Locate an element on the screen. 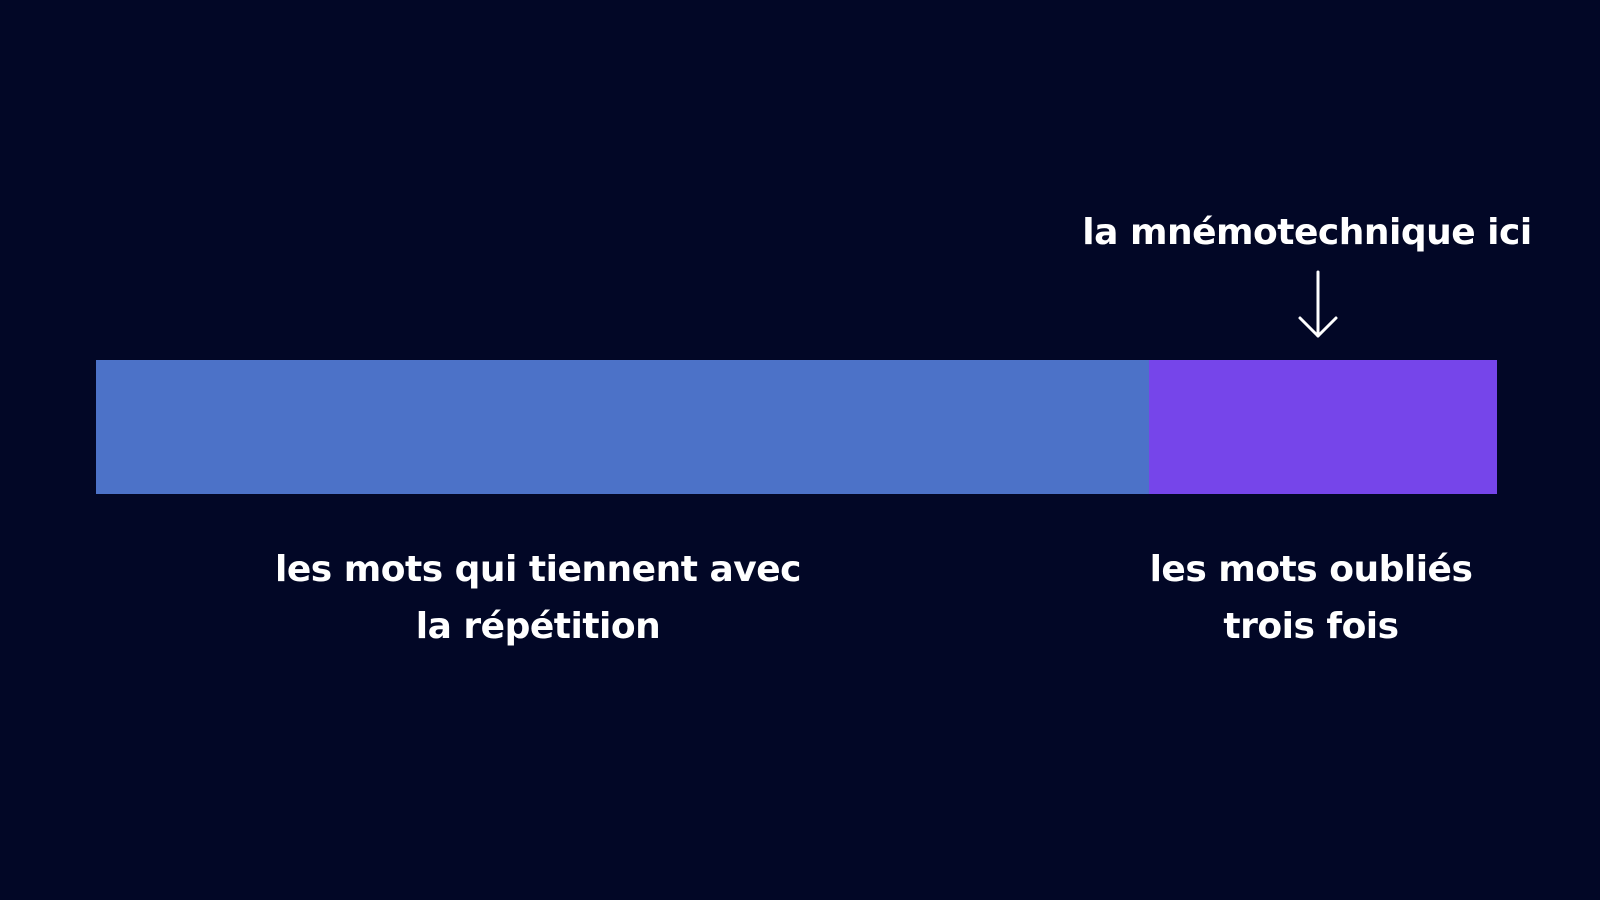 The image size is (1600, 900). arrow is located at coordinates (1318, 304).